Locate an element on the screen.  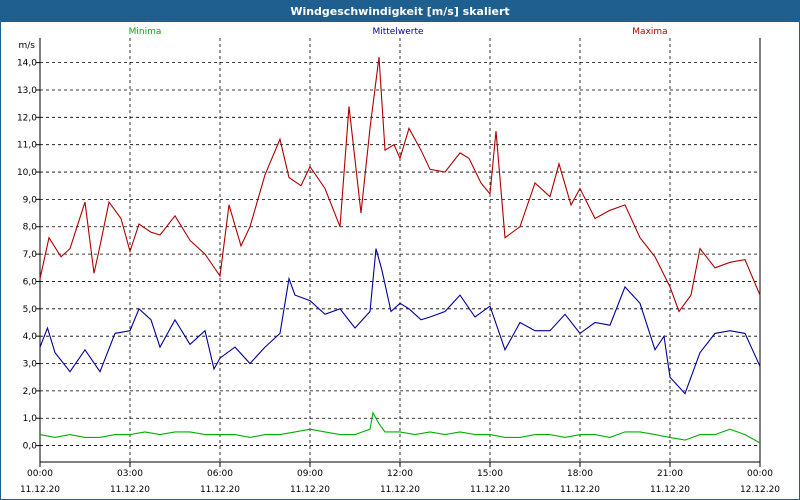
legend: Minima Mittelwerte Maxima is located at coordinates (398, 32).